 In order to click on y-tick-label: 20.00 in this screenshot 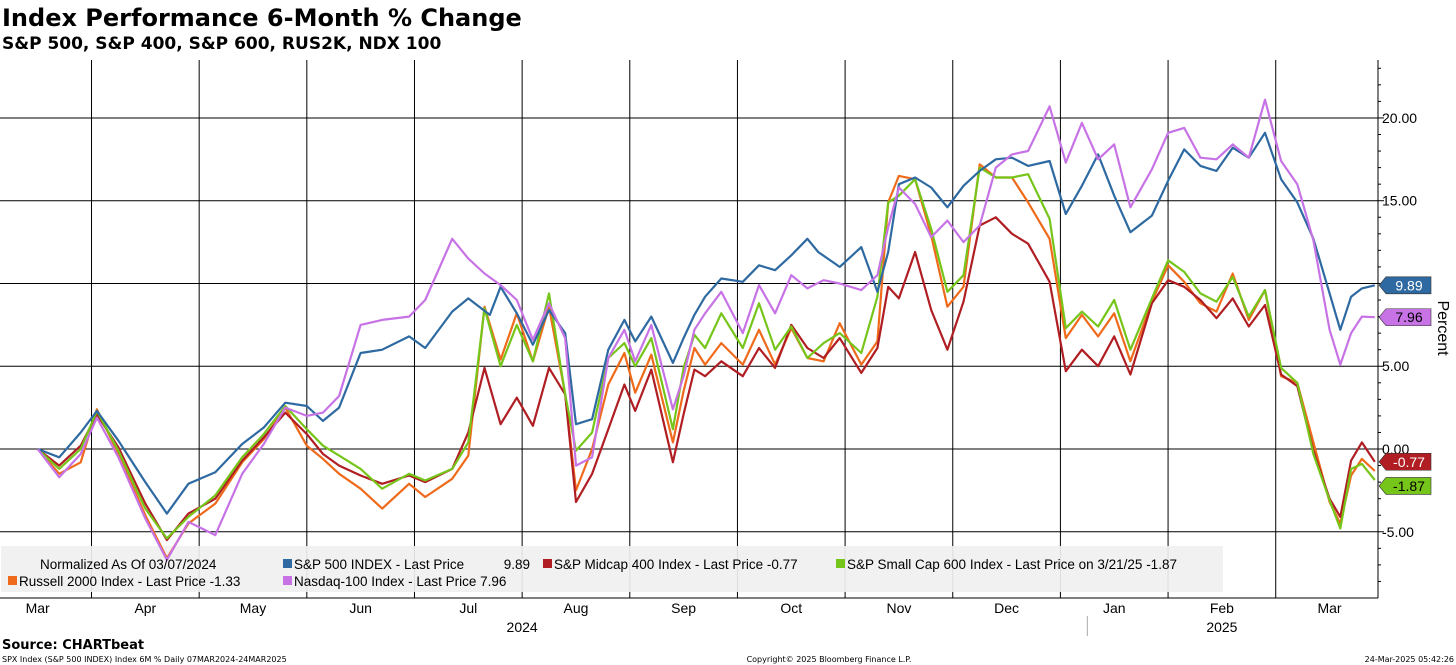, I will do `click(1399, 118)`.